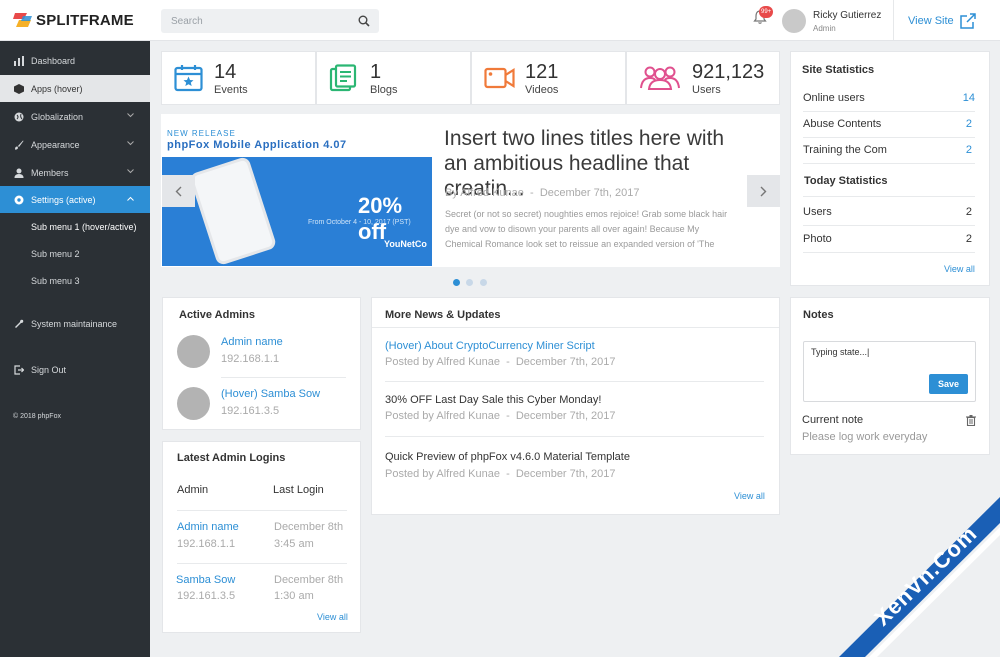  I want to click on login-time: 1:30 am, so click(294, 596).